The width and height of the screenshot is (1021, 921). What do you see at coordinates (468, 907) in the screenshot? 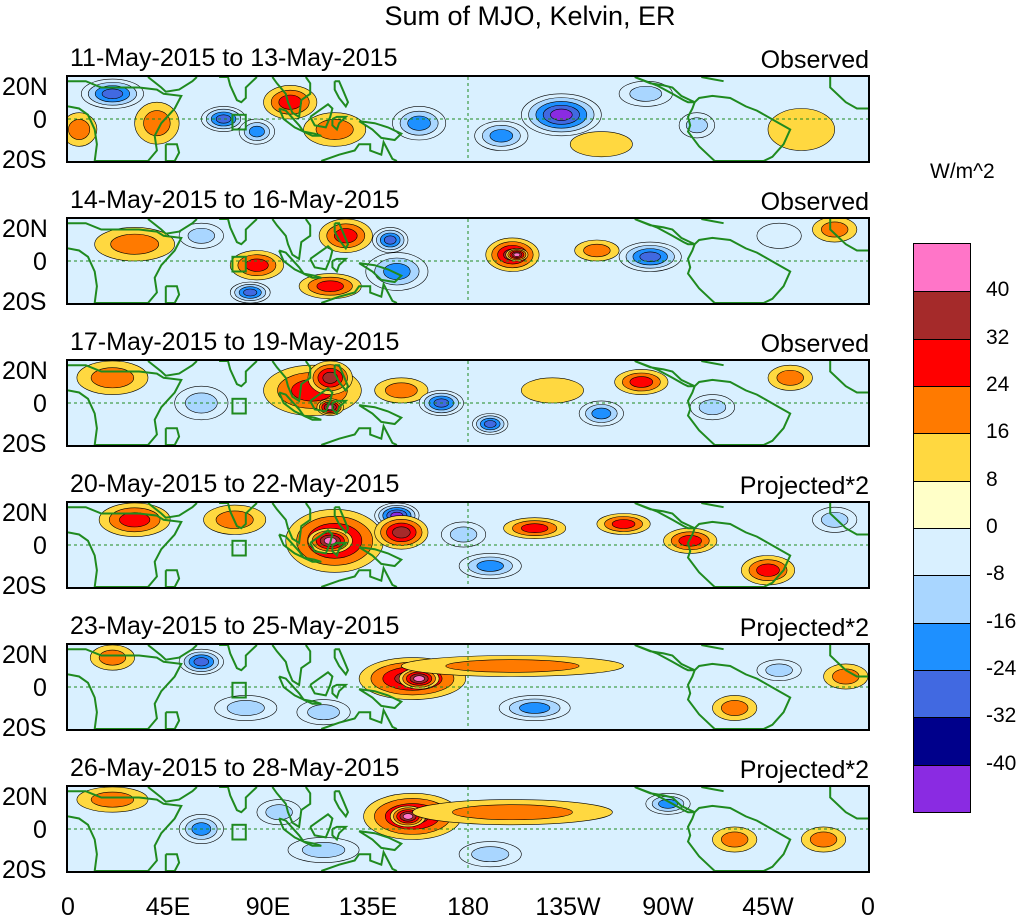
I see `longitude-tick-label: 180` at bounding box center [468, 907].